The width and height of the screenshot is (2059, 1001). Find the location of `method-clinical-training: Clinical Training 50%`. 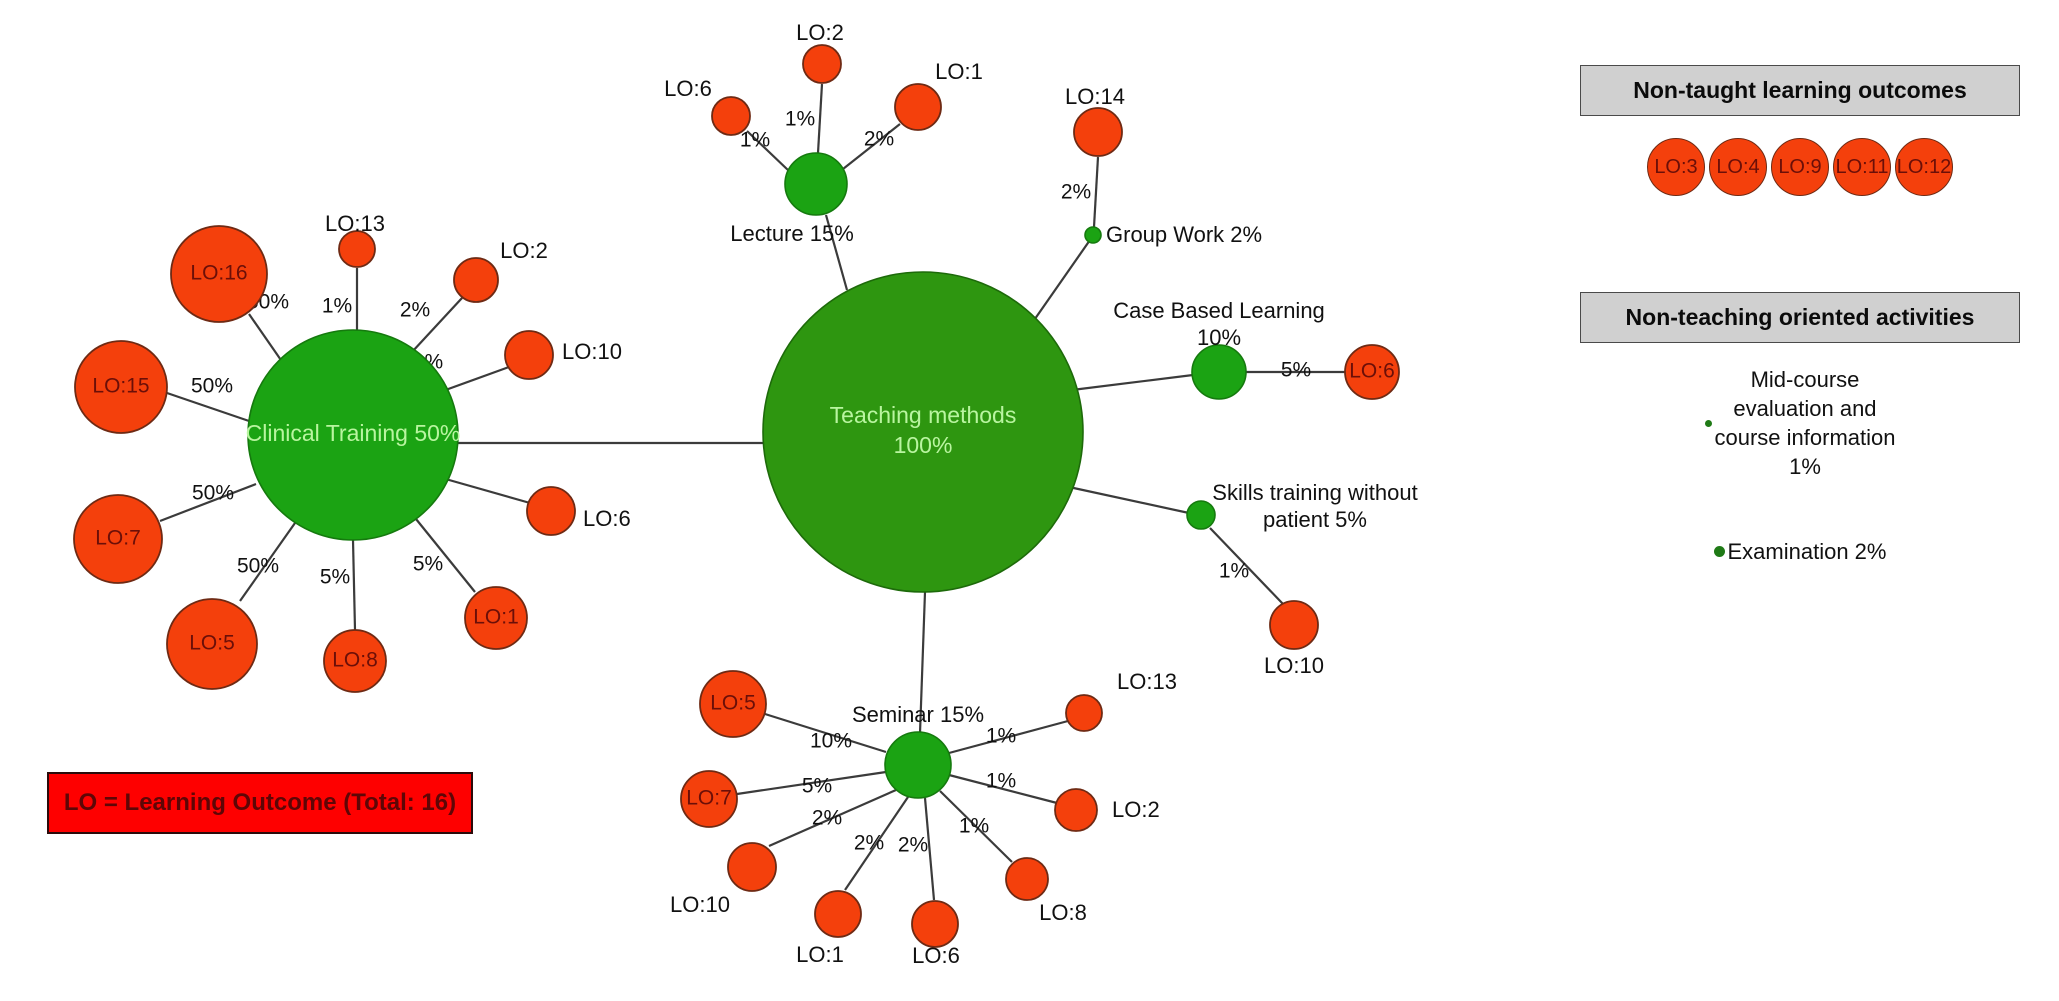

method-clinical-training: Clinical Training 50% is located at coordinates (353, 435).